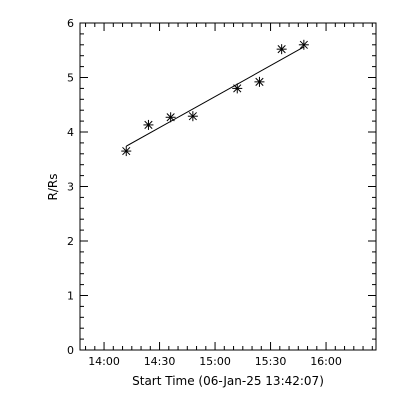  What do you see at coordinates (70, 23) in the screenshot?
I see `y-tick-label: 6` at bounding box center [70, 23].